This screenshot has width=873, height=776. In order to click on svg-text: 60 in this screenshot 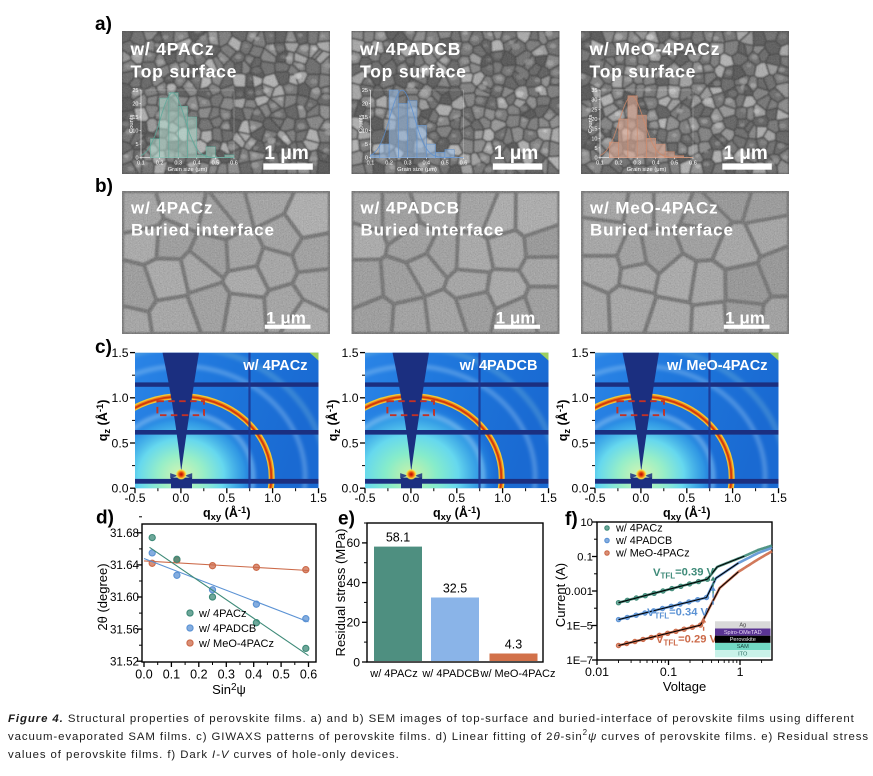, I will do `click(353, 543)`.